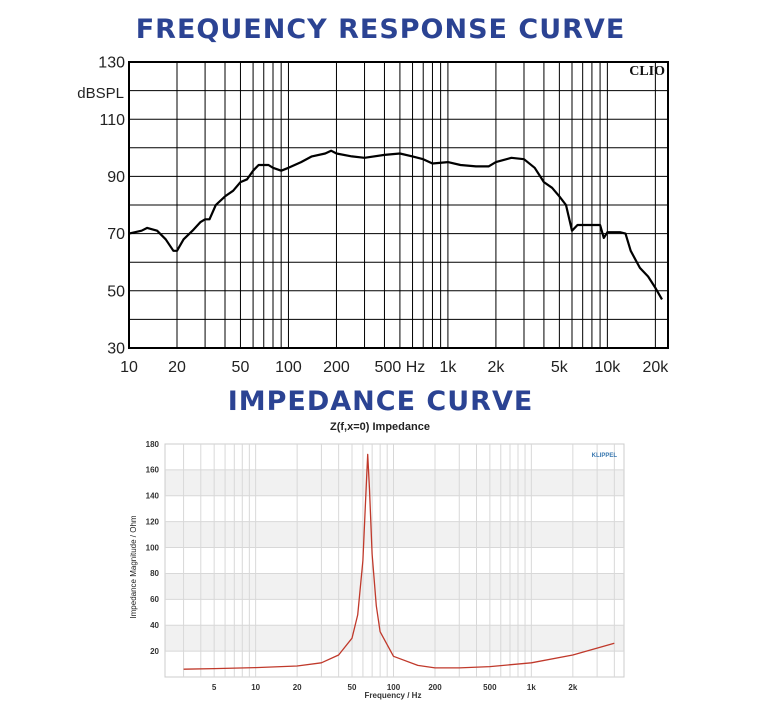 This screenshot has height=714, width=761. Describe the element at coordinates (380, 29) in the screenshot. I see `frequency-response-title: FREQUENCY RESPONSE CURVE` at that location.